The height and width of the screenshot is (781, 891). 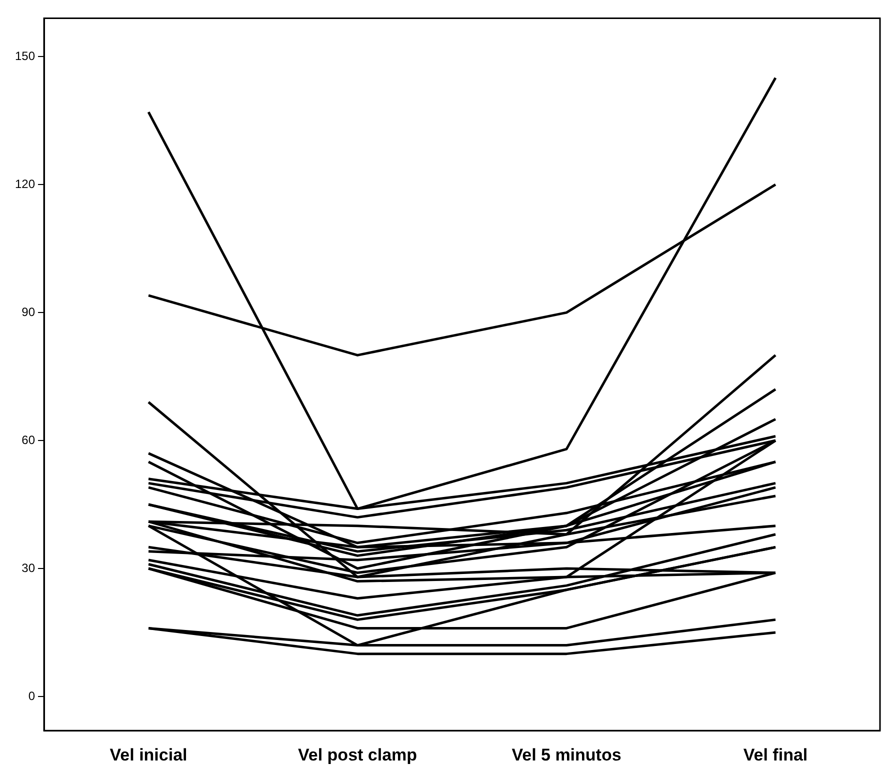 What do you see at coordinates (32, 695) in the screenshot?
I see `y-tick-label: 0` at bounding box center [32, 695].